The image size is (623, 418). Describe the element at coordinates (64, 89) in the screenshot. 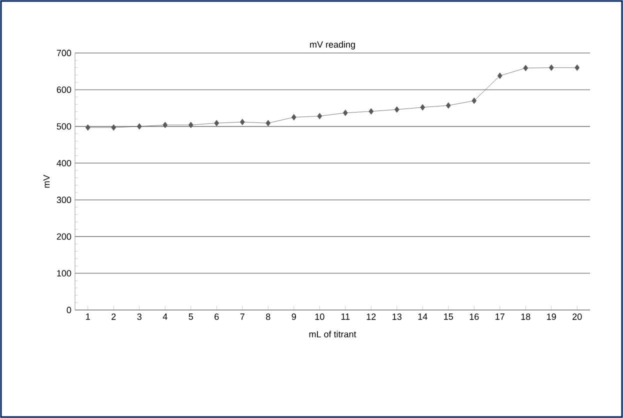

I see `y-tick-label: 600` at that location.